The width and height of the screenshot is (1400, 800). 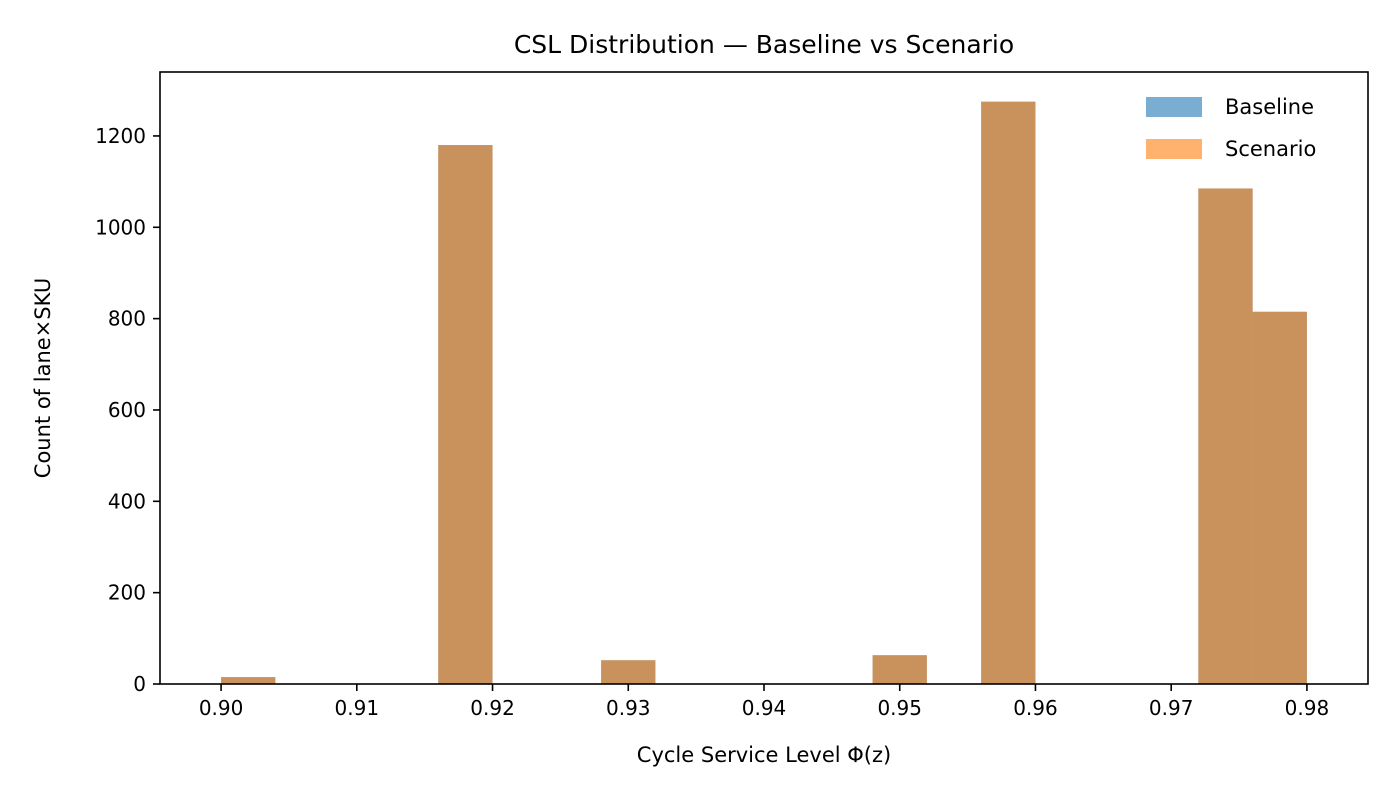 What do you see at coordinates (127, 319) in the screenshot?
I see `y-tick-label: 800` at bounding box center [127, 319].